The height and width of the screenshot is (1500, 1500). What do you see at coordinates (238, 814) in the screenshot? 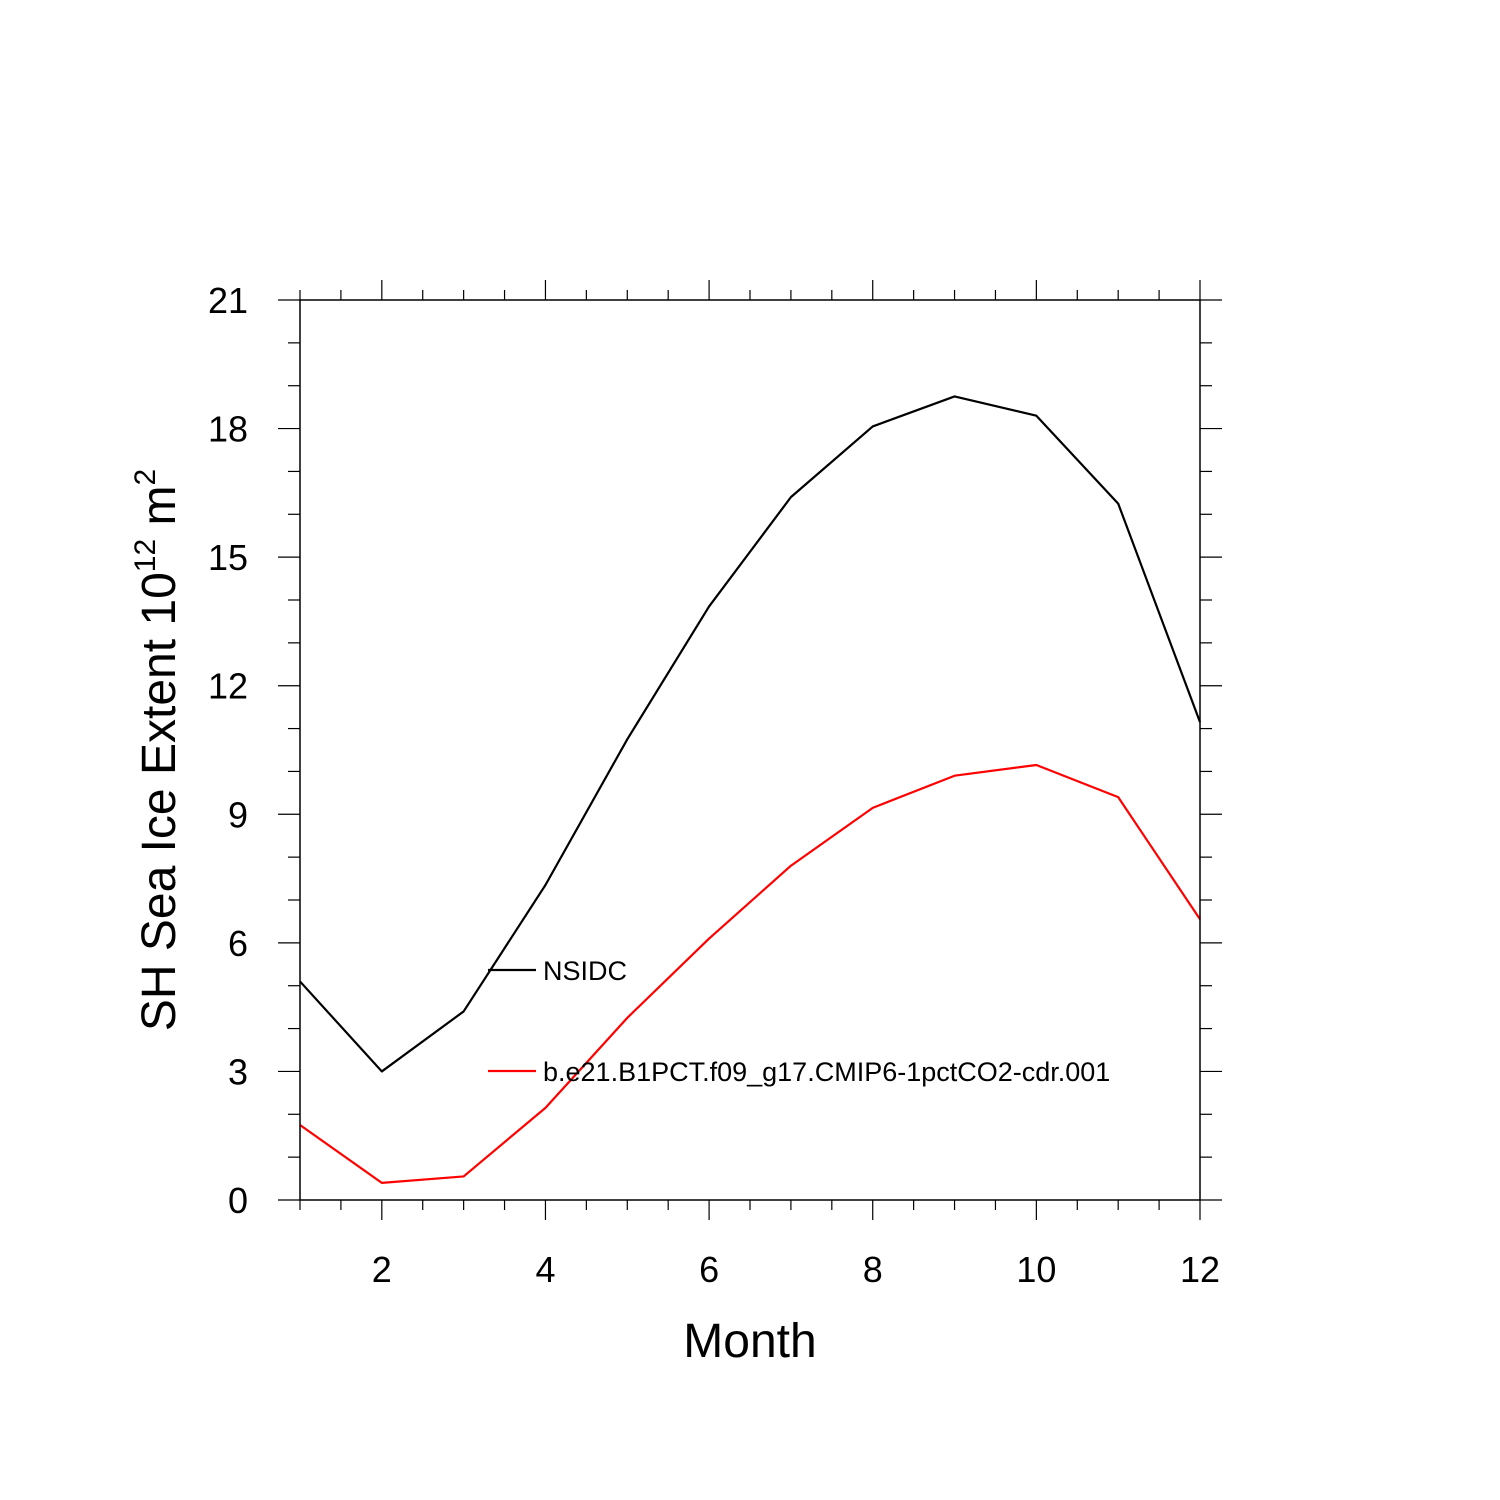
I see `y-tick-label: 9` at bounding box center [238, 814].